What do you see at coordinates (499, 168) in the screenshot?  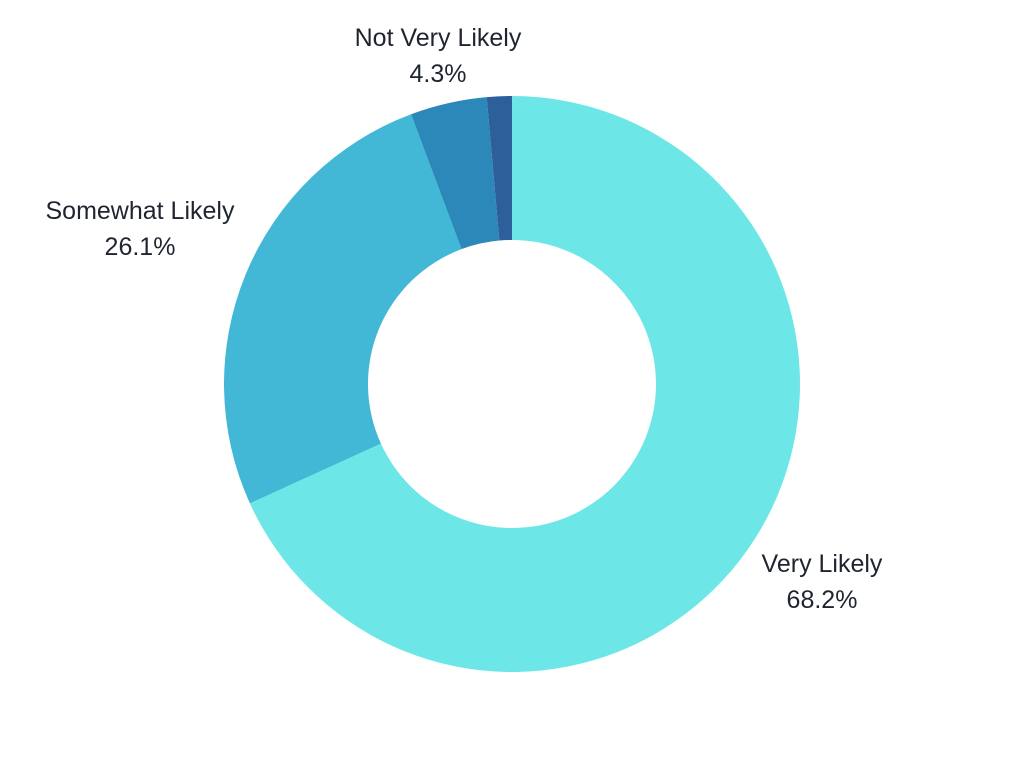 I see `slice-unlabeled` at bounding box center [499, 168].